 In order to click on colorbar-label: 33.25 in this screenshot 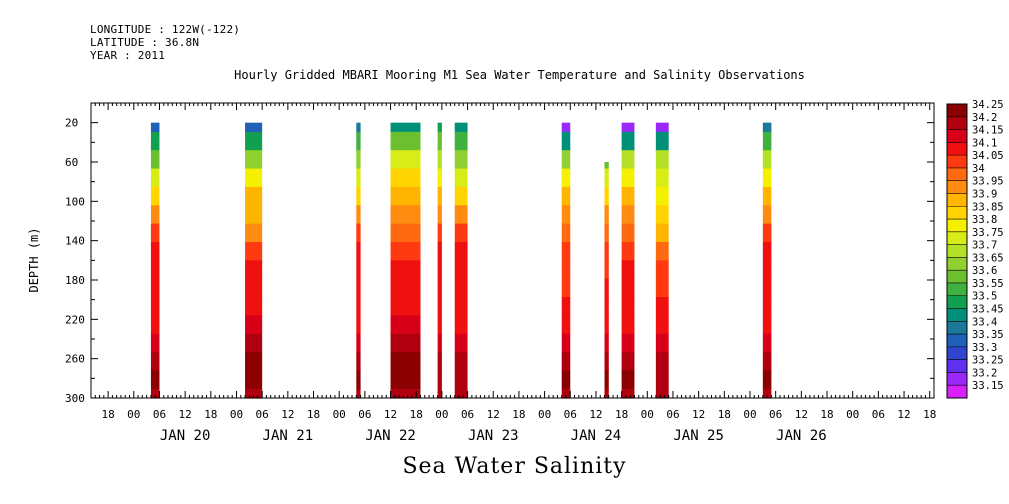, I will do `click(988, 361)`.